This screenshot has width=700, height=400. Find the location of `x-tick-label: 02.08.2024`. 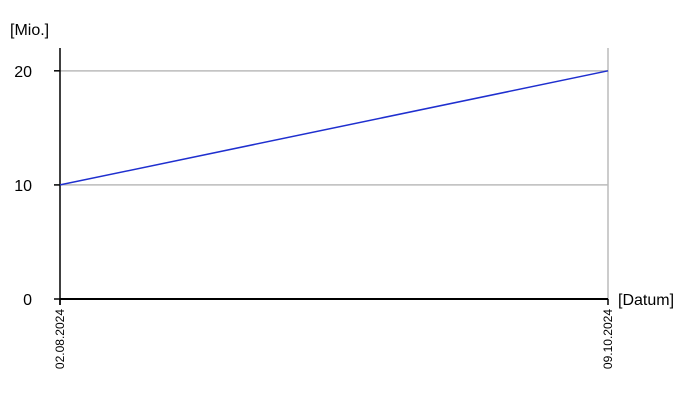

x-tick-label: 02.08.2024 is located at coordinates (60, 339).